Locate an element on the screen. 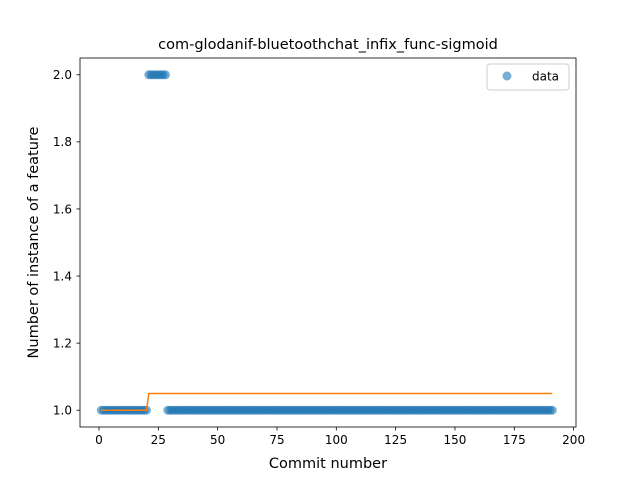  y-axis-label: Number of instance of a feature is located at coordinates (34, 242).